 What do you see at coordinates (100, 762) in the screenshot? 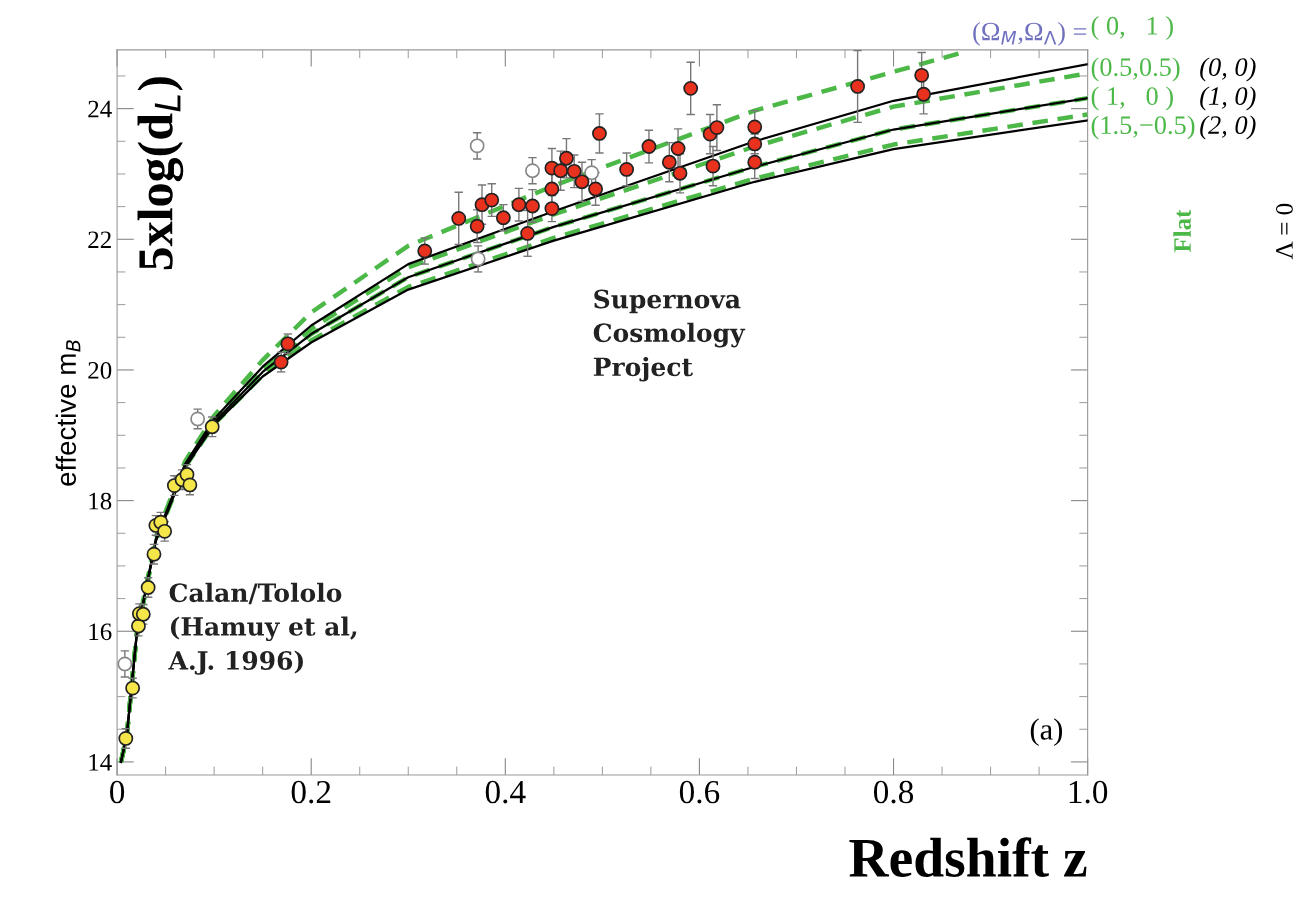
I see `y-tick-label: 14` at bounding box center [100, 762].